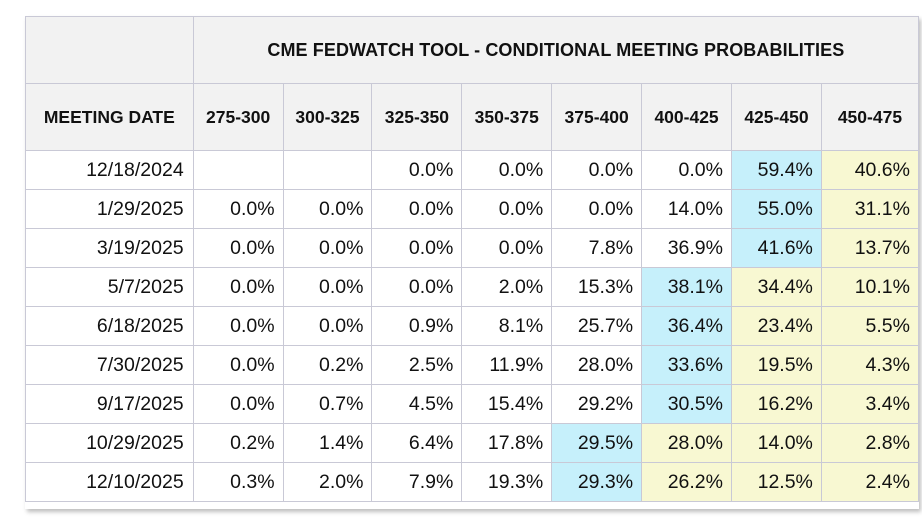 This screenshot has width=922, height=530. I want to click on probability-cell: 3.4%, so click(870, 404).